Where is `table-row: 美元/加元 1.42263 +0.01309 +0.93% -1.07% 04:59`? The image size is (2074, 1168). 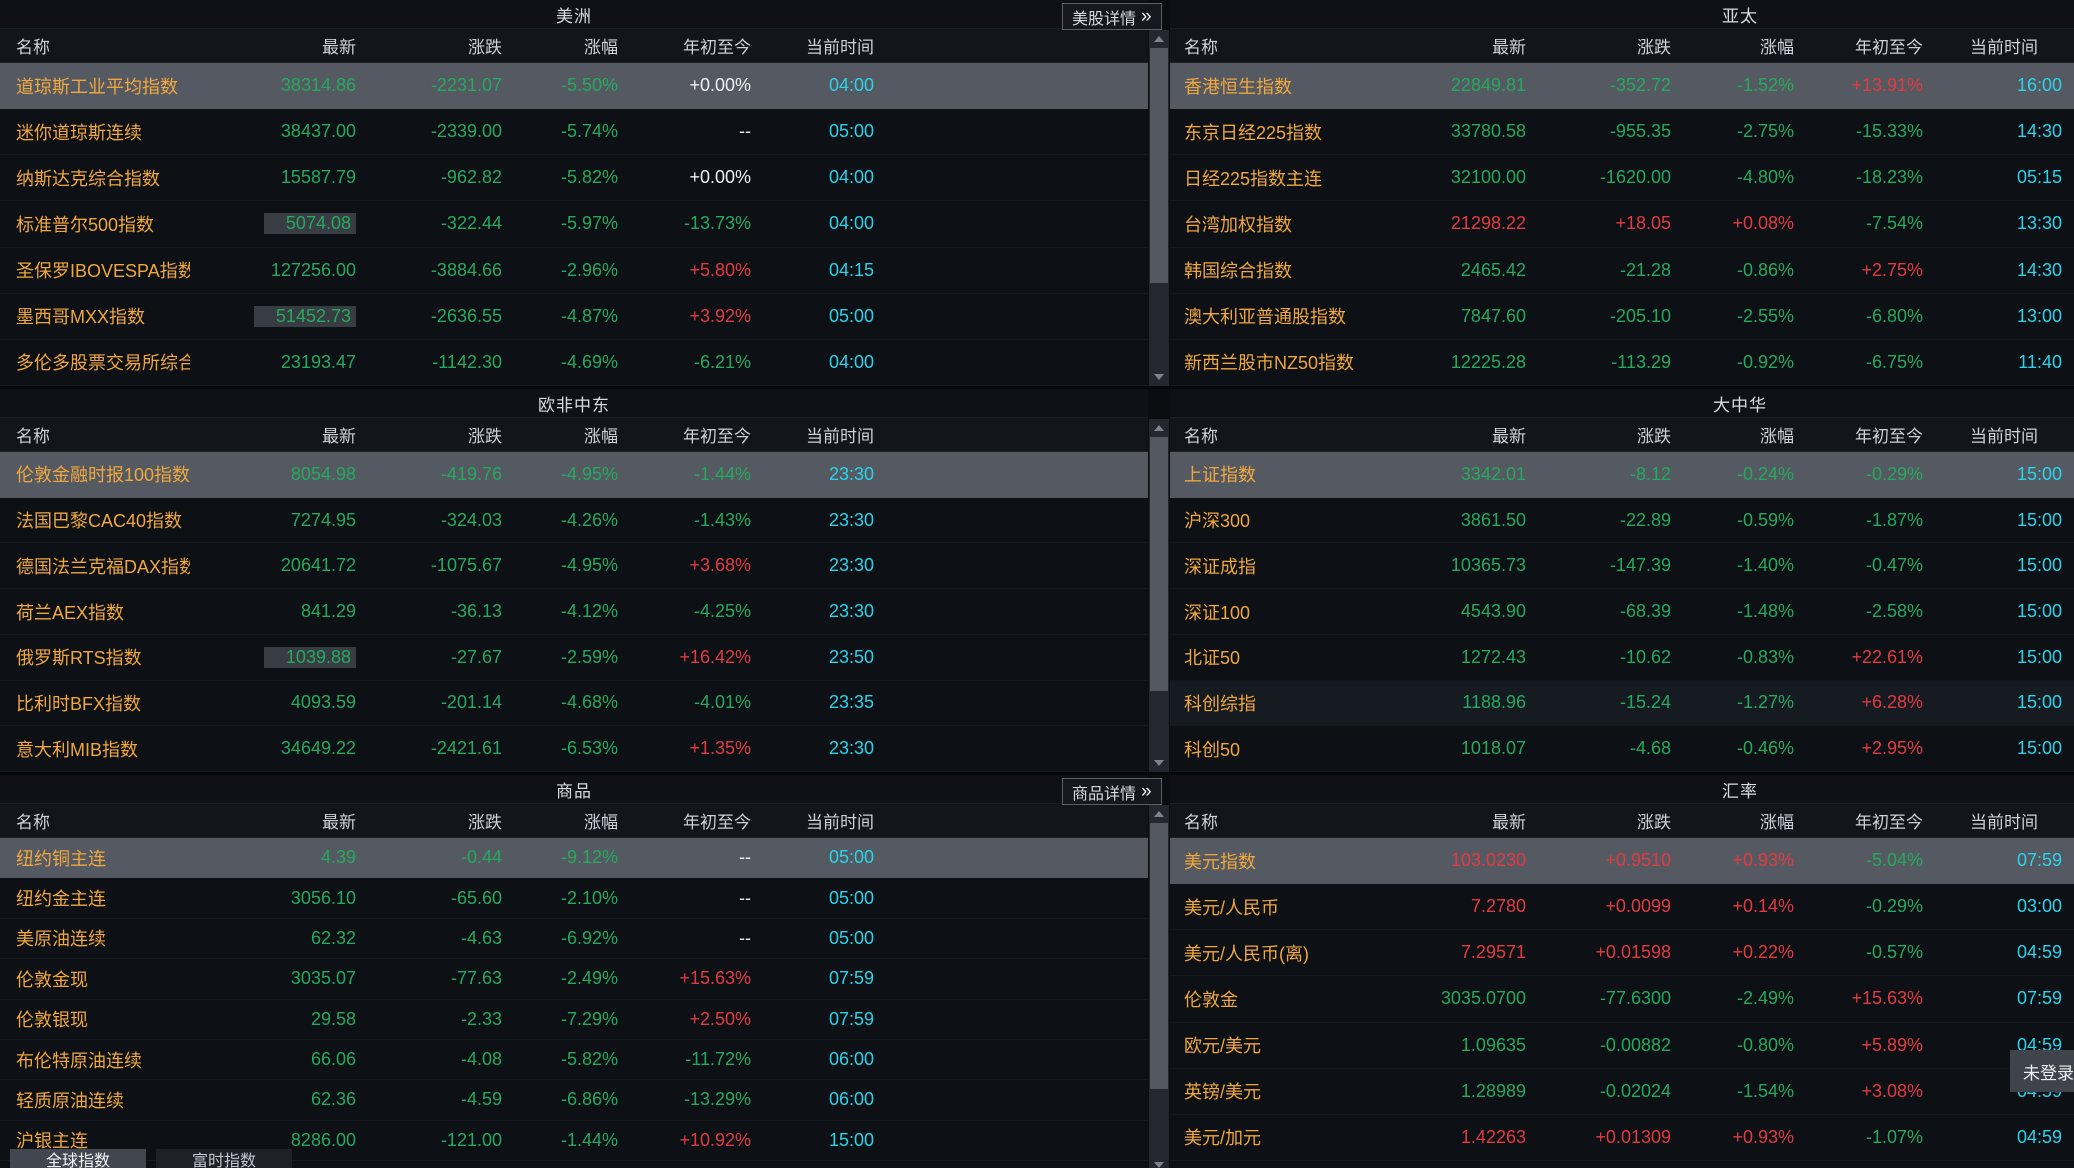 table-row: 美元/加元 1.42263 +0.01309 +0.93% -1.07% 04:59 is located at coordinates (1622, 1138).